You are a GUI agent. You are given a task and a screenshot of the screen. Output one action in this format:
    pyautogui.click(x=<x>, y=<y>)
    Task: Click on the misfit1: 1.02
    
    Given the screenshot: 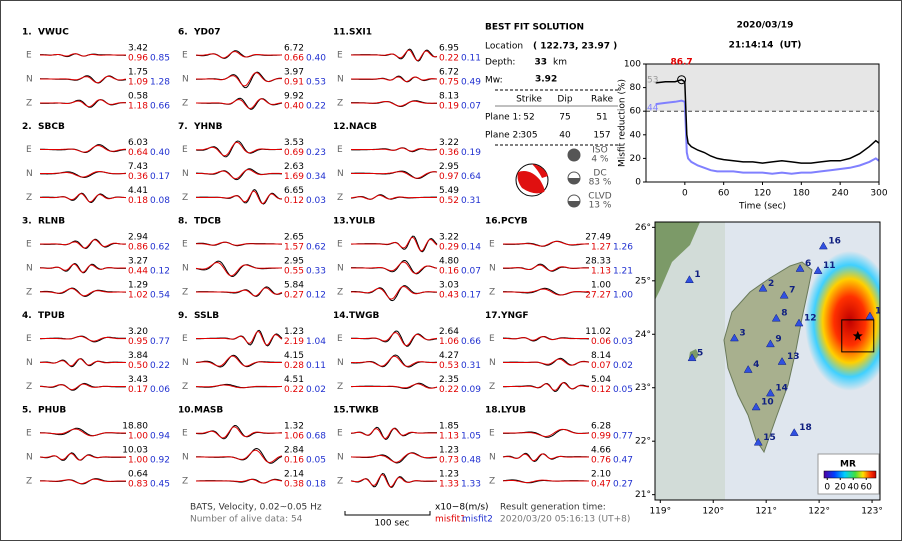 What is the action you would take?
    pyautogui.click(x=138, y=296)
    